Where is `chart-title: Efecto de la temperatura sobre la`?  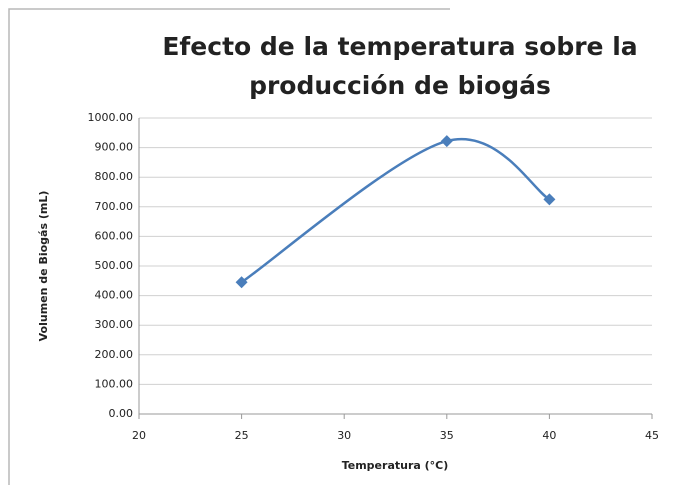
chart-title: Efecto de la temperatura sobre la is located at coordinates (399, 46).